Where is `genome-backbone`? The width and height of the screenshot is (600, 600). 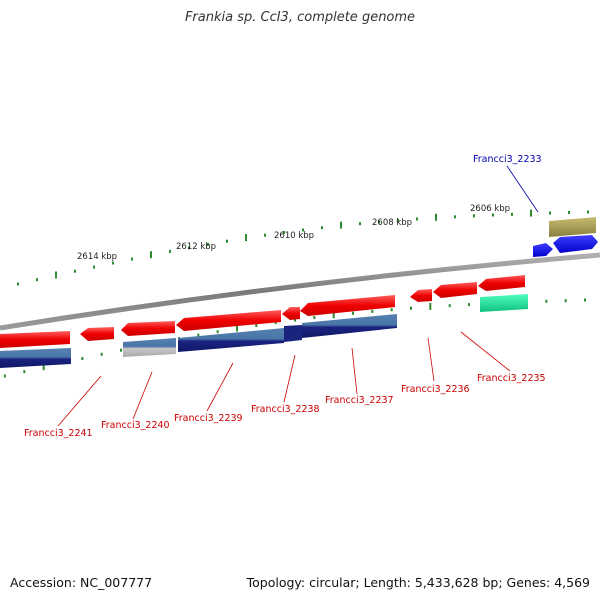 genome-backbone is located at coordinates (300, 291).